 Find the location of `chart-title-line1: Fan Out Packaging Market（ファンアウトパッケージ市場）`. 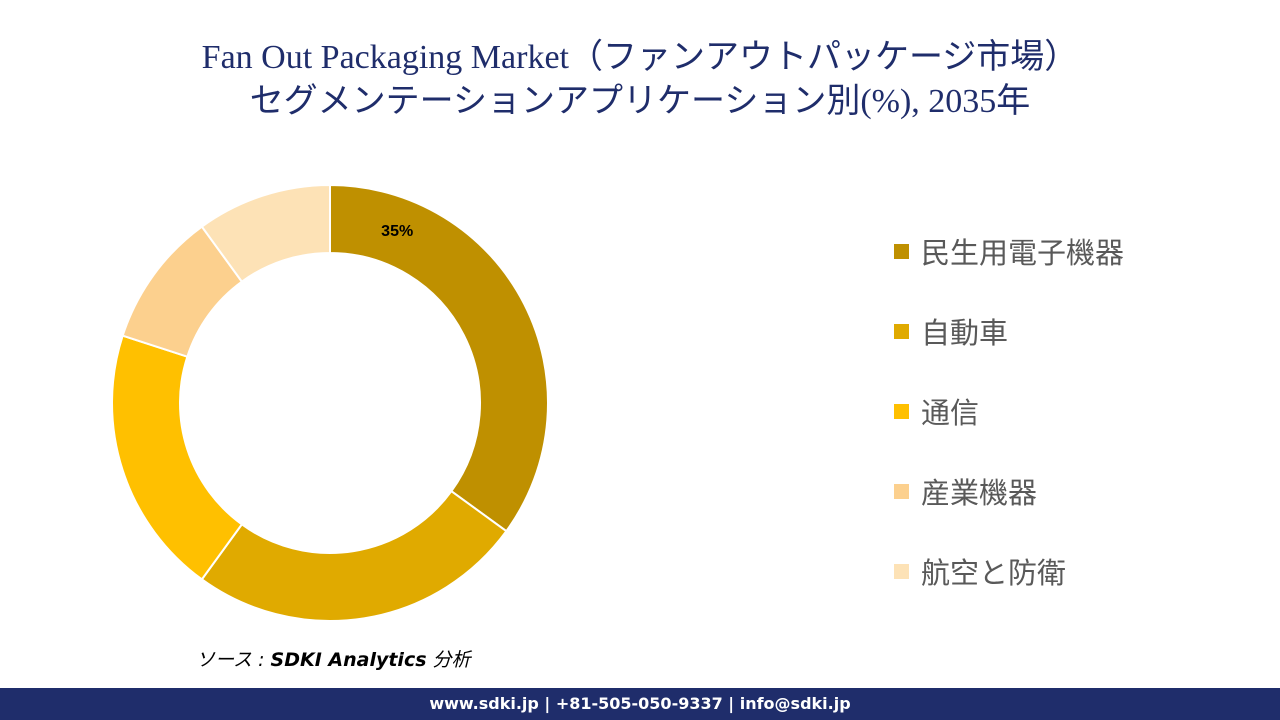

chart-title-line1: Fan Out Packaging Market（ファンアウトパッケージ市場） is located at coordinates (640, 57).